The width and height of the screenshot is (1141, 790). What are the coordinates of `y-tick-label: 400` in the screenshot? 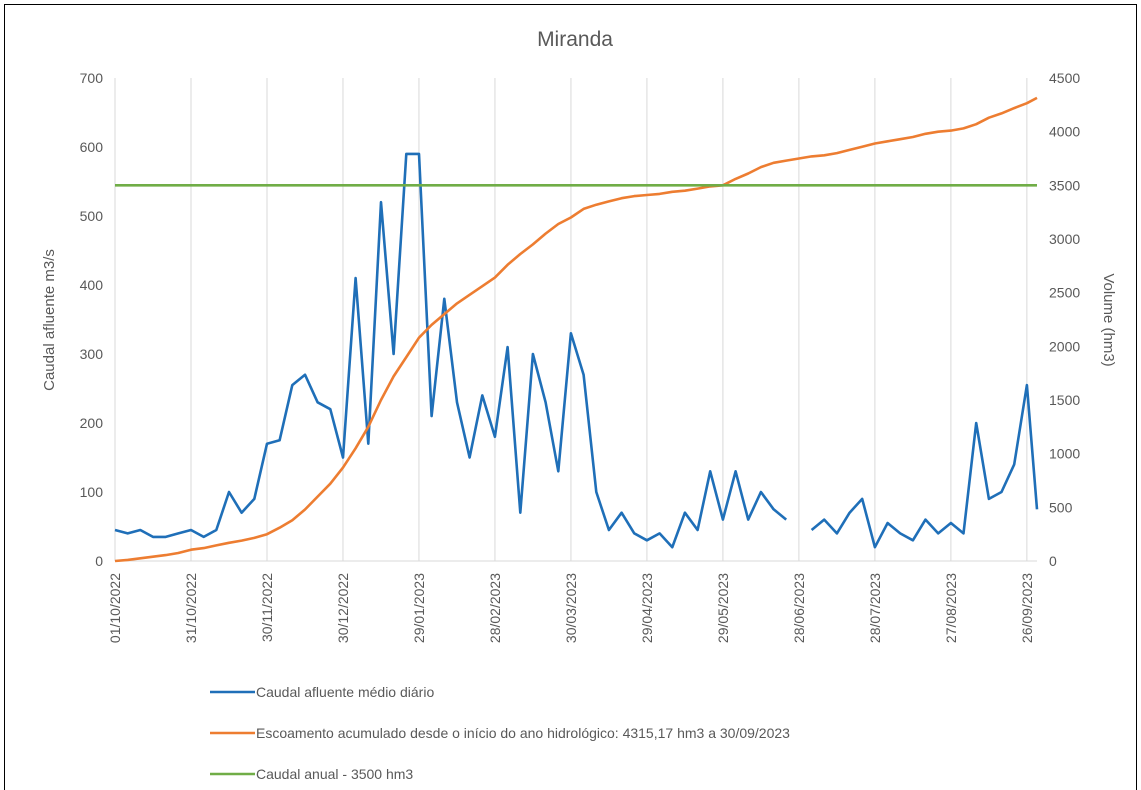 It's located at (92, 285).